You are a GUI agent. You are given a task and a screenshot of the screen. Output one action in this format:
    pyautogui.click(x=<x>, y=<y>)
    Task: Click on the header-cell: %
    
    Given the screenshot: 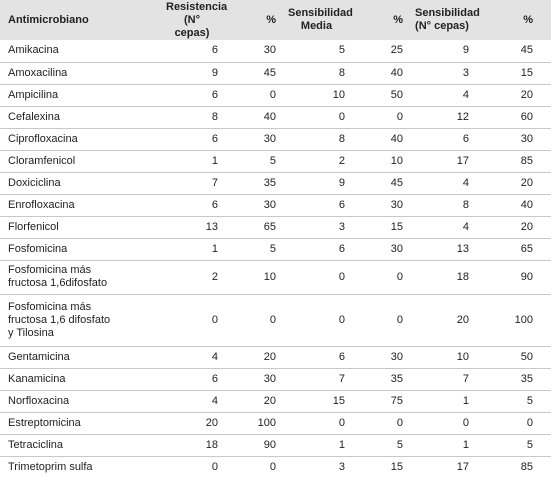 What is the action you would take?
    pyautogui.click(x=380, y=20)
    